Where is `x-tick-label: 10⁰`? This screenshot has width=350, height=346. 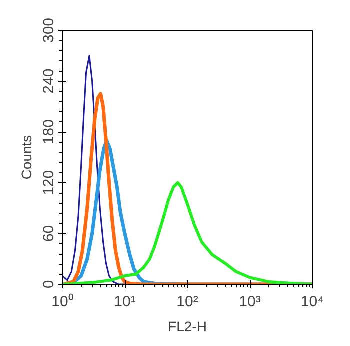 x-tick-label: 10⁰ is located at coordinates (63, 302).